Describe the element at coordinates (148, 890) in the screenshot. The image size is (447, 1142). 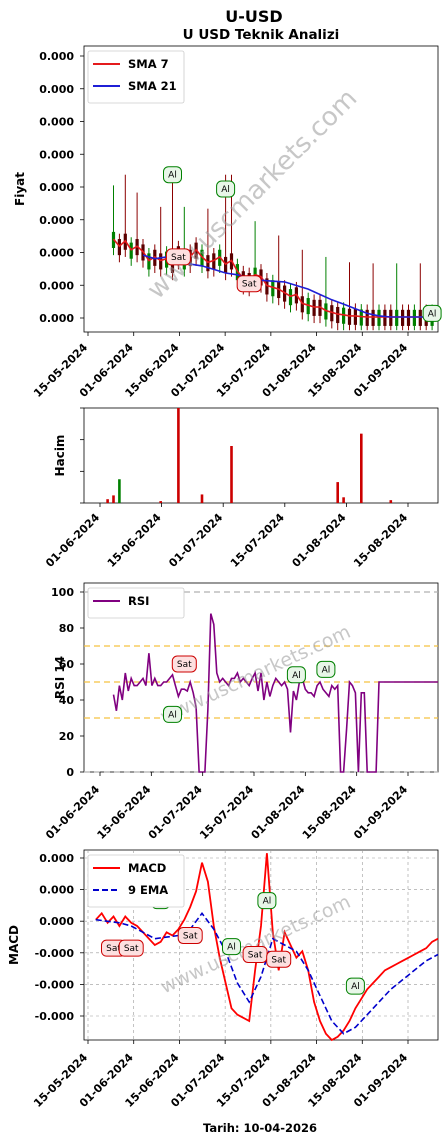
I see `legend-label: 9 EMA` at that location.